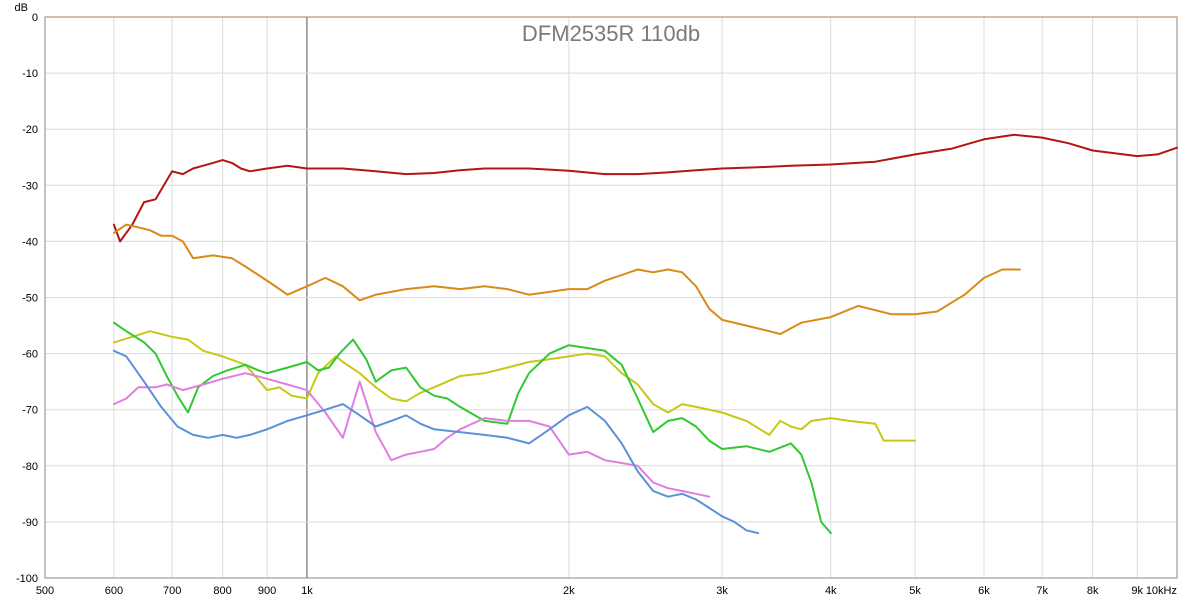 The height and width of the screenshot is (600, 1200). I want to click on x-tick-label-2: 700, so click(172, 591).